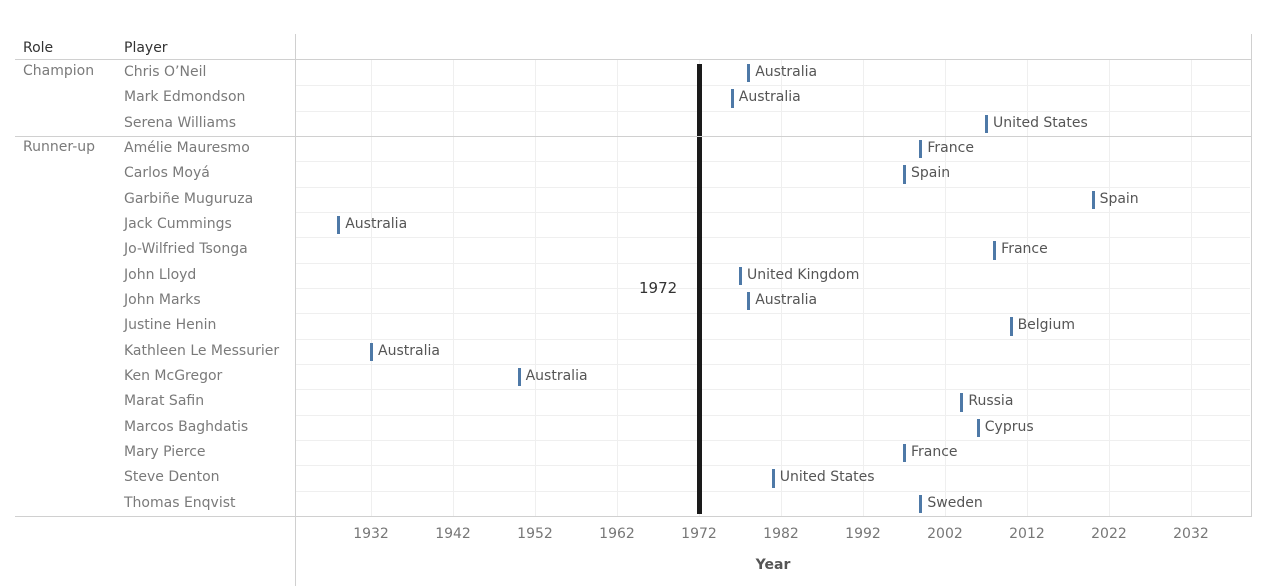 The height and width of the screenshot is (586, 1268). I want to click on x-axis-title: Year, so click(773, 565).